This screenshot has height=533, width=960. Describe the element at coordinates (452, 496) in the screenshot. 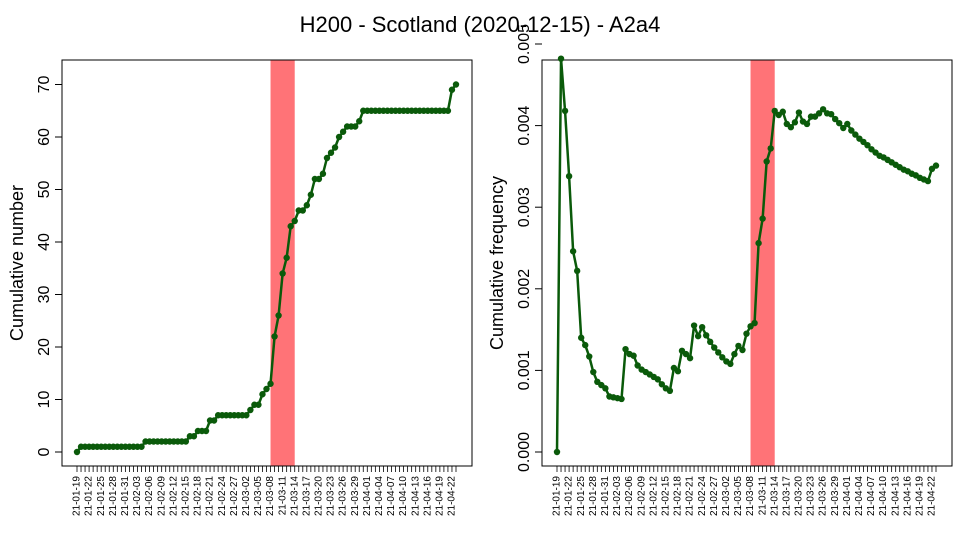

I see `x-tick-label: 21-04-22` at that location.